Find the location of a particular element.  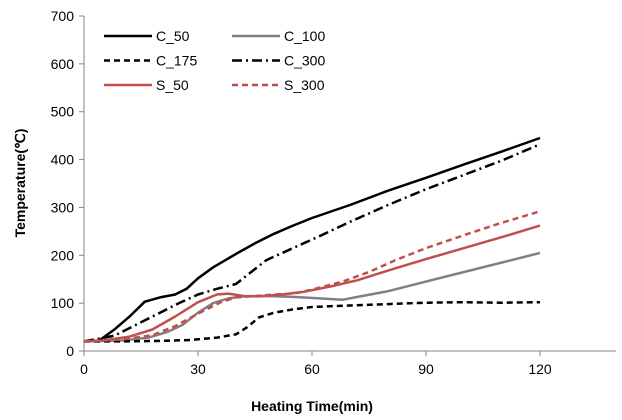

legend: C_50 C_100 C_175 C_300 S_50 S_300 is located at coordinates (214, 60).